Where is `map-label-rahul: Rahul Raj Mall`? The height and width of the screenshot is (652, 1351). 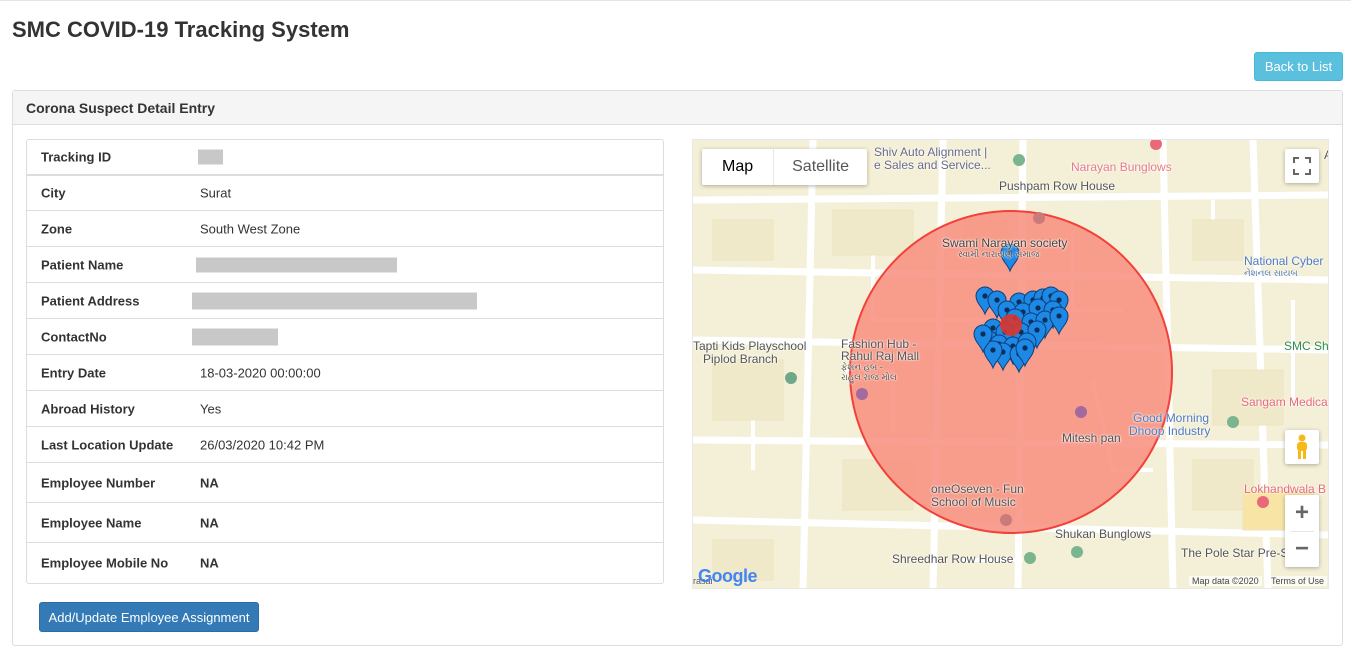
map-label-rahul: Rahul Raj Mall is located at coordinates (880, 356).